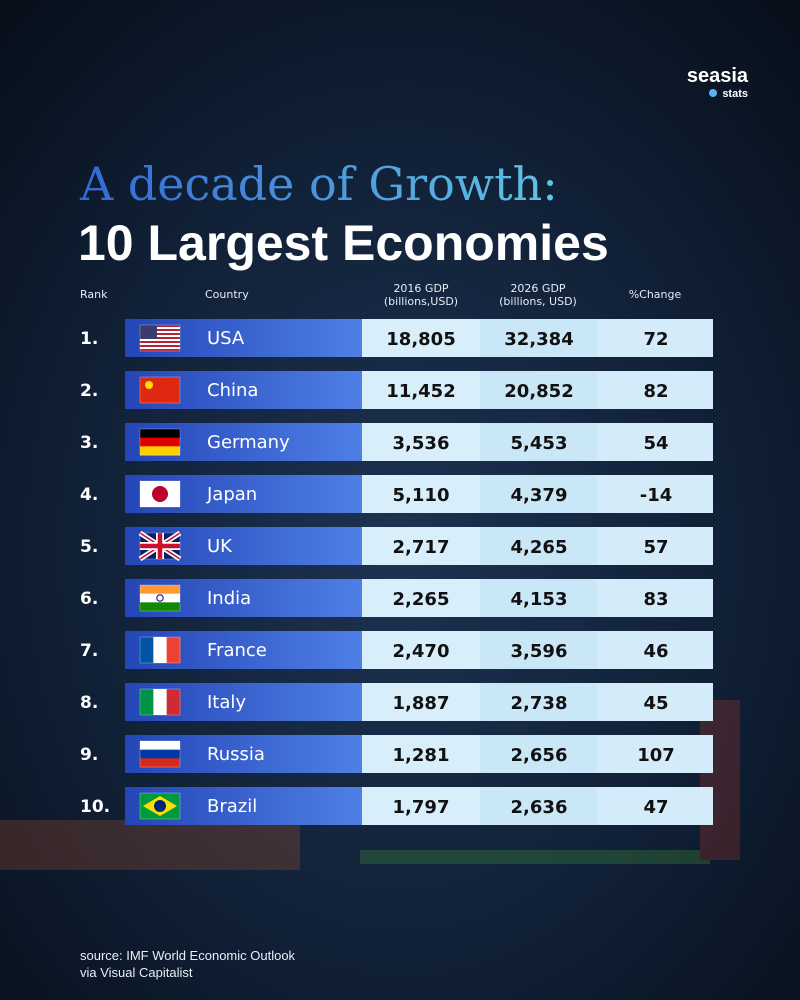 Image resolution: width=800 pixels, height=1000 pixels. What do you see at coordinates (655, 391) in the screenshot?
I see `value: 82` at bounding box center [655, 391].